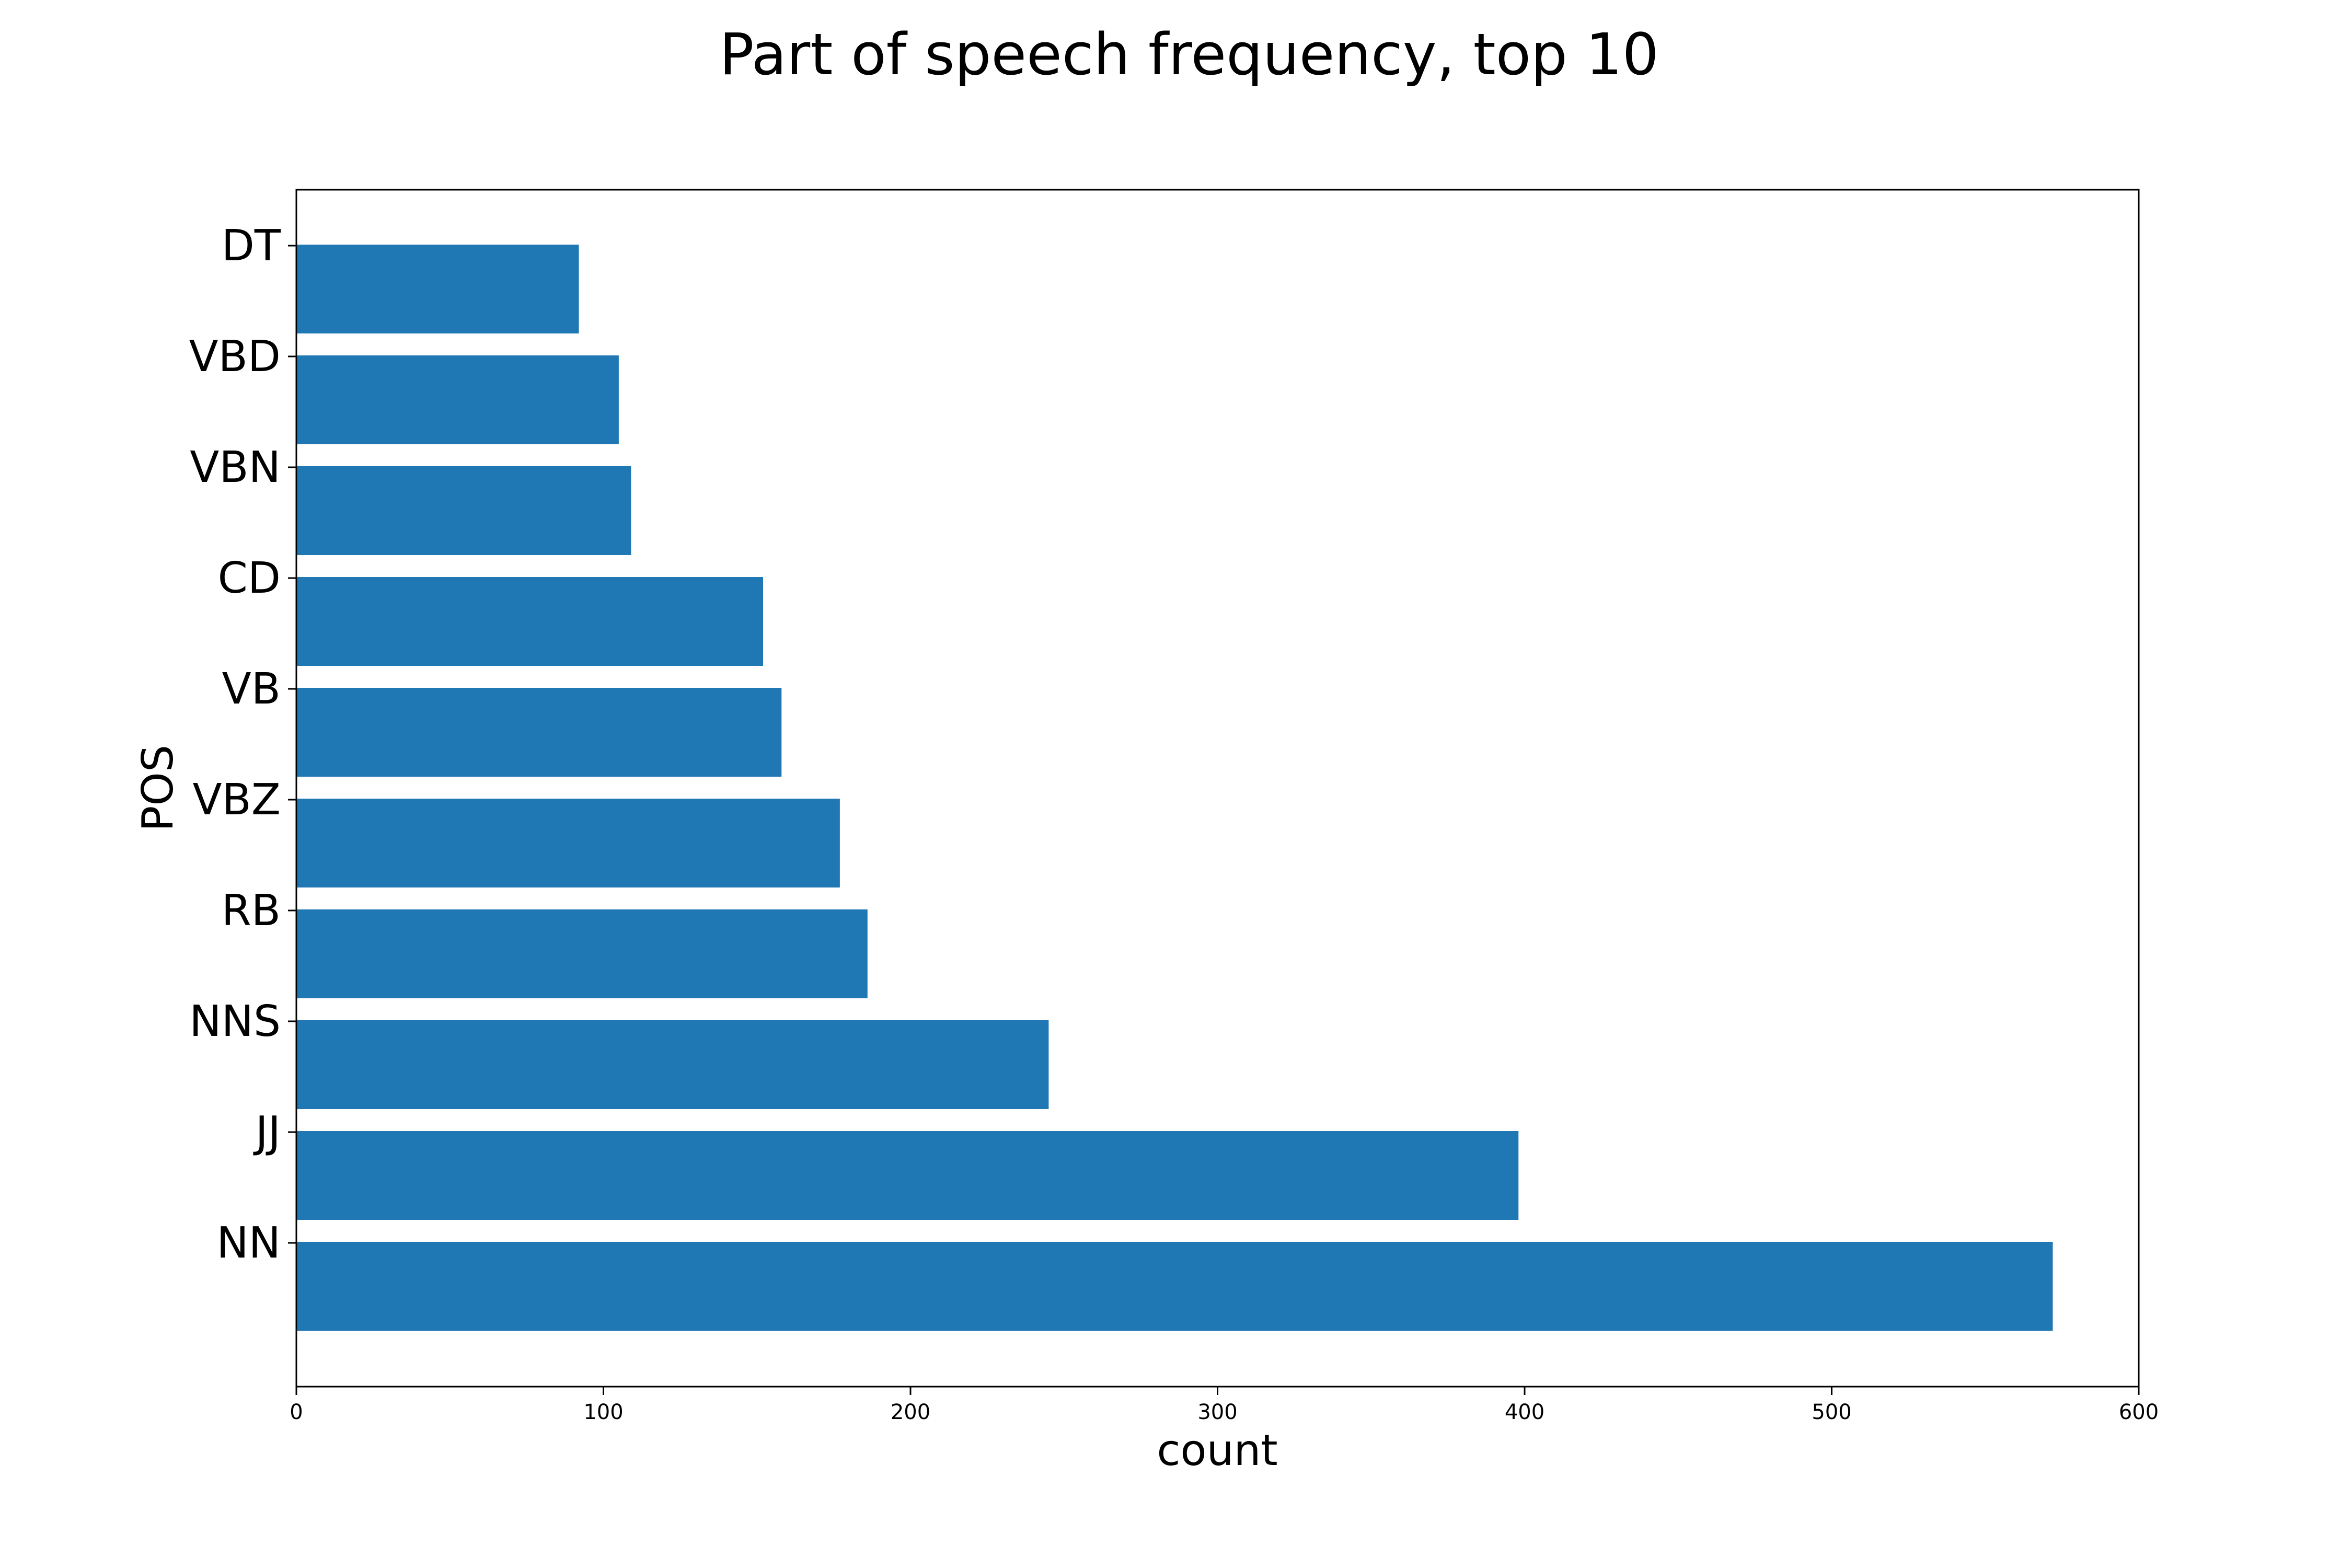 Image resolution: width=2352 pixels, height=1568 pixels. I want to click on y-tick-label-nn: NN, so click(248, 1243).